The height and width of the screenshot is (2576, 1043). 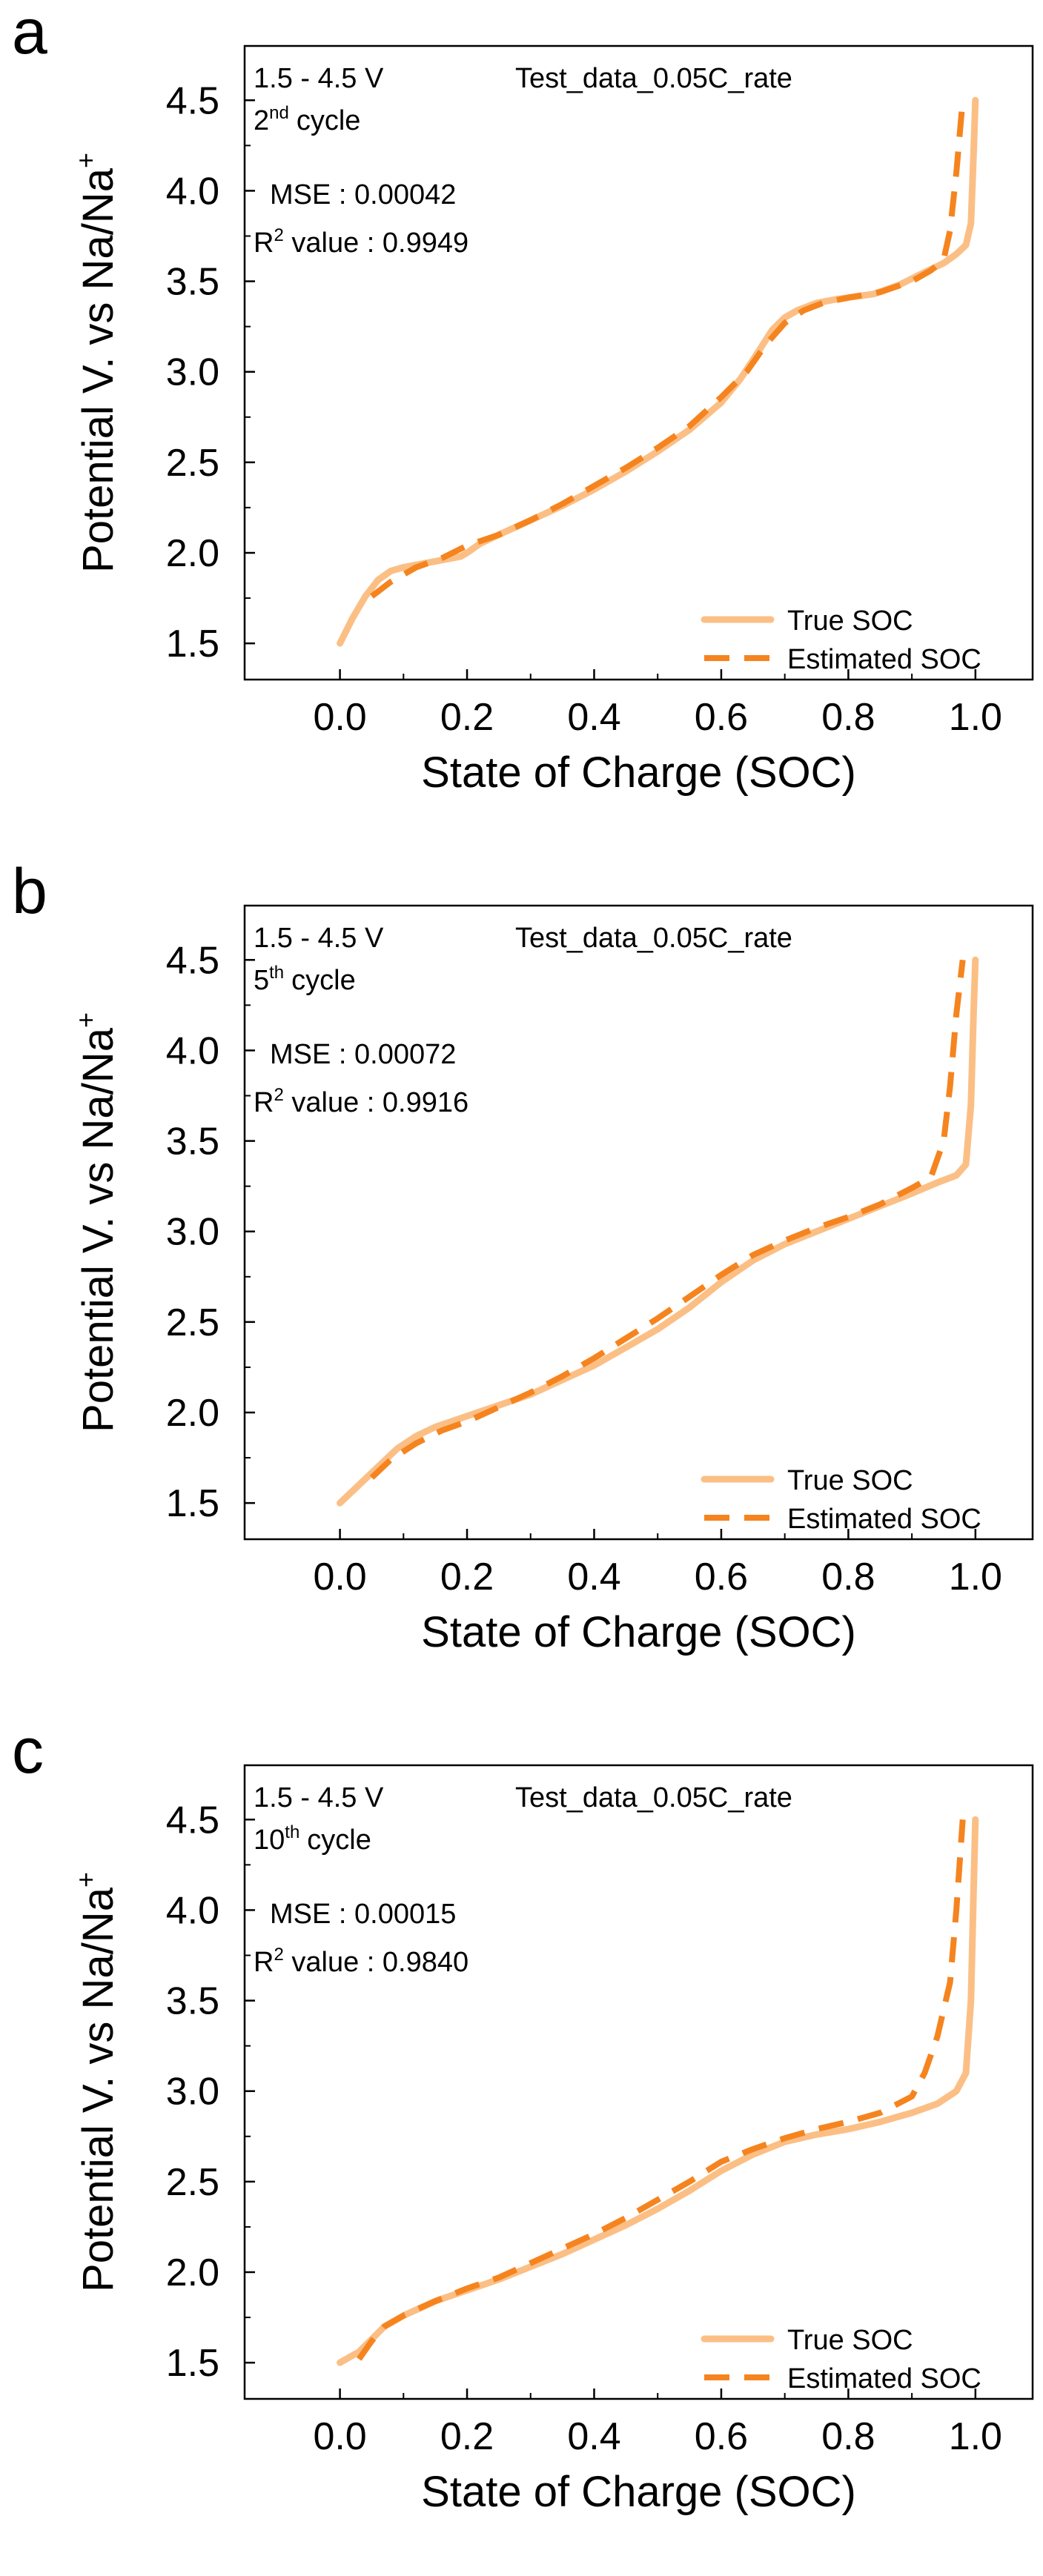 I want to click on cycle-label: 5th cycle, so click(x=305, y=980).